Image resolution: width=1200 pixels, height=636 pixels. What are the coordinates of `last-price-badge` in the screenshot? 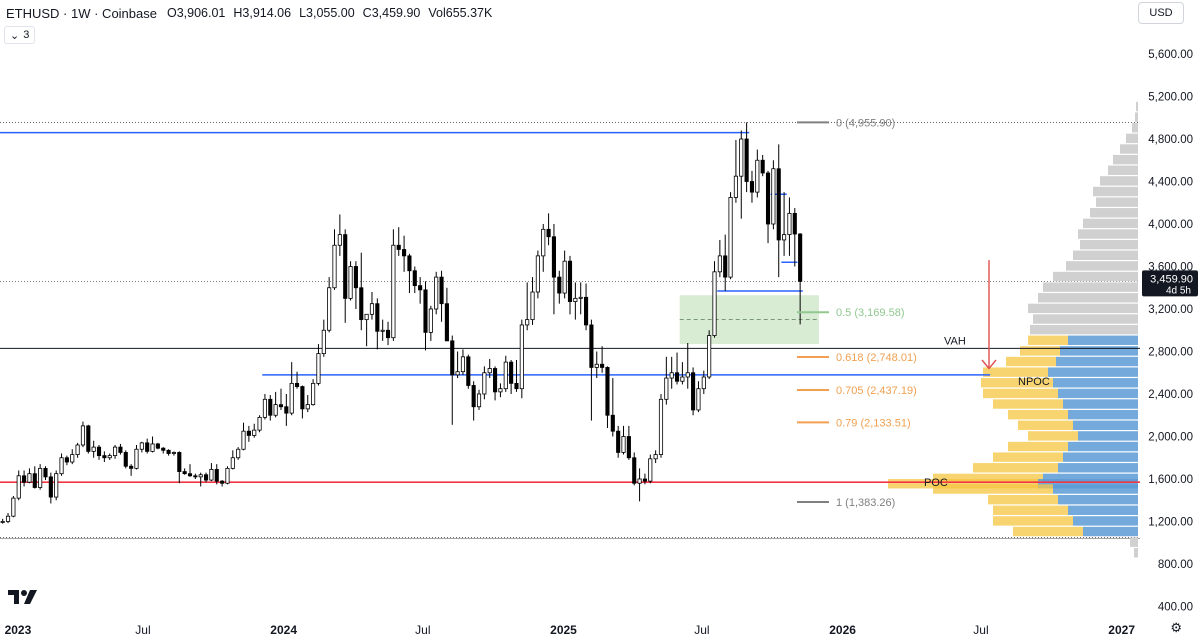 It's located at (1170, 283).